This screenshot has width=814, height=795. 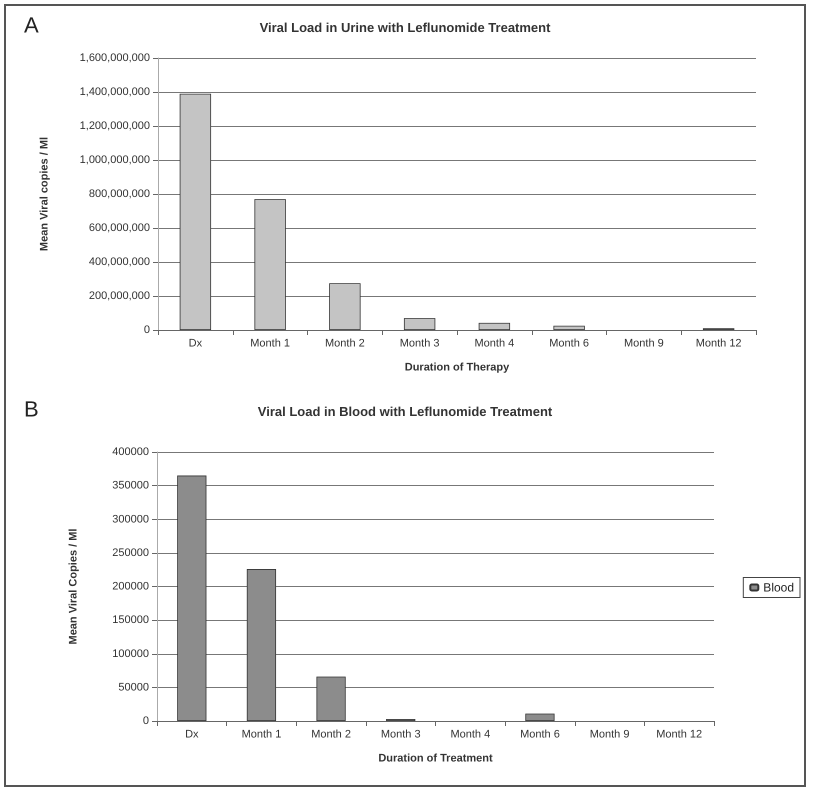 What do you see at coordinates (133, 687) in the screenshot?
I see `y-tick-label: 50000` at bounding box center [133, 687].